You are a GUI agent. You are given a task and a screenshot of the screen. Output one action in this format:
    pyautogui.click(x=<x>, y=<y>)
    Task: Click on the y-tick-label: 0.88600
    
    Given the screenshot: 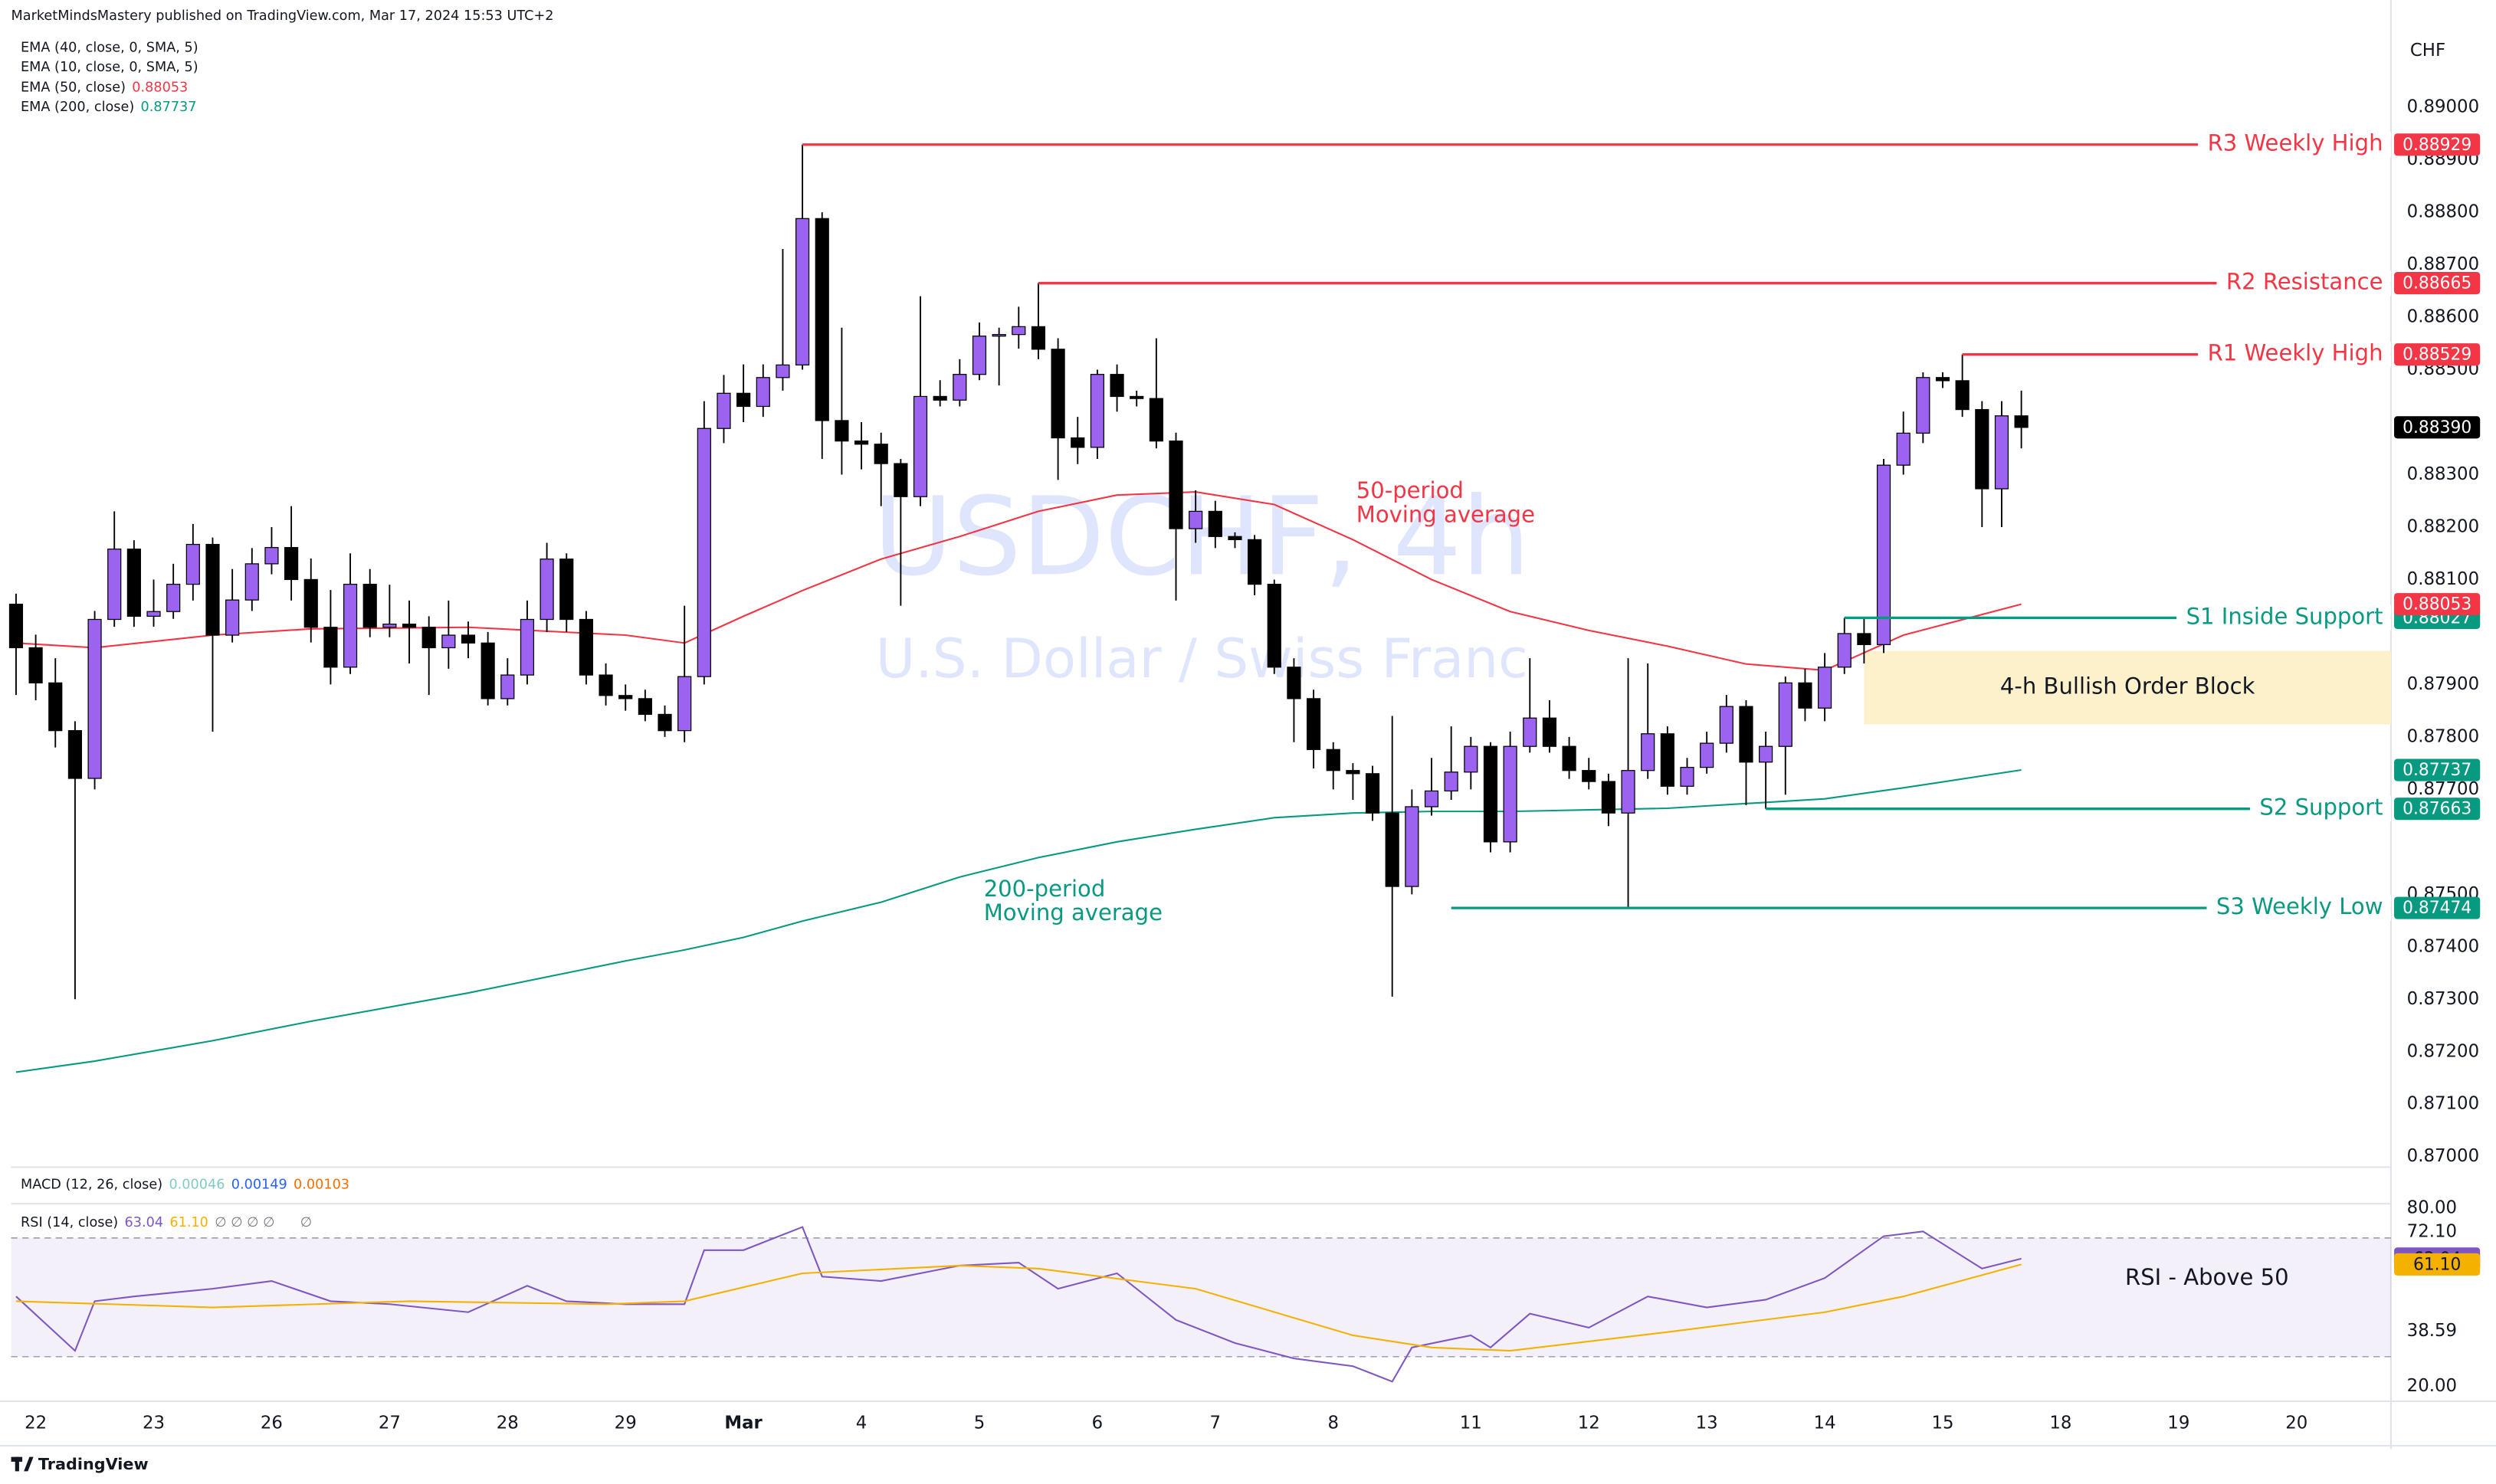 What is the action you would take?
    pyautogui.click(x=2443, y=317)
    